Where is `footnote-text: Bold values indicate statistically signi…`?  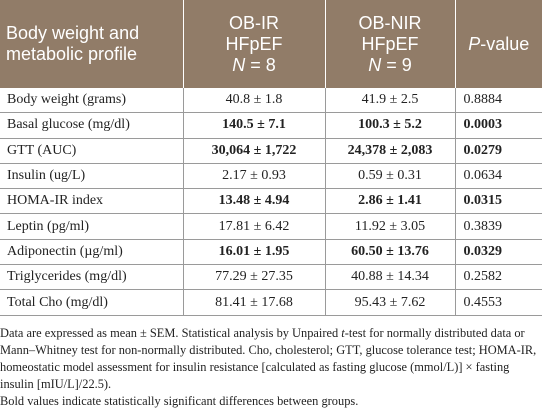
footnote-text: Bold values indicate statistically signi… is located at coordinates (179, 400).